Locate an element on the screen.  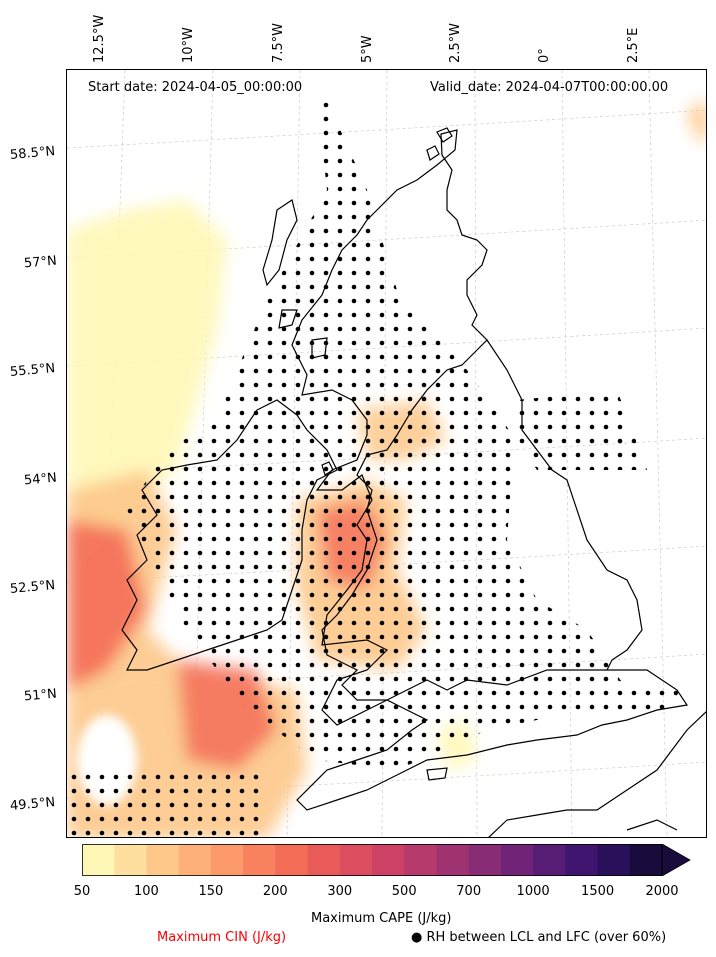
lat-label-54n: 54°N is located at coordinates (40, 479).